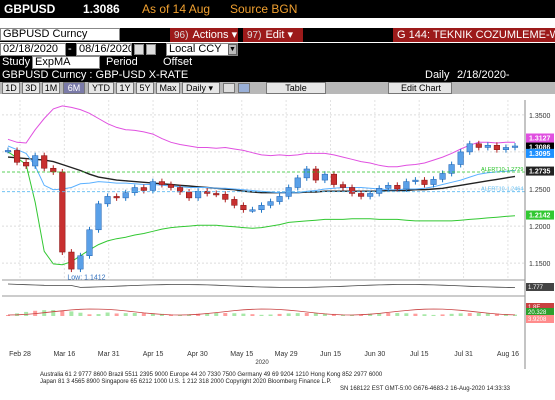 Image resolution: width=555 pixels, height=400 pixels. Describe the element at coordinates (168, 88) in the screenshot. I see `period-button-max: Max` at that location.